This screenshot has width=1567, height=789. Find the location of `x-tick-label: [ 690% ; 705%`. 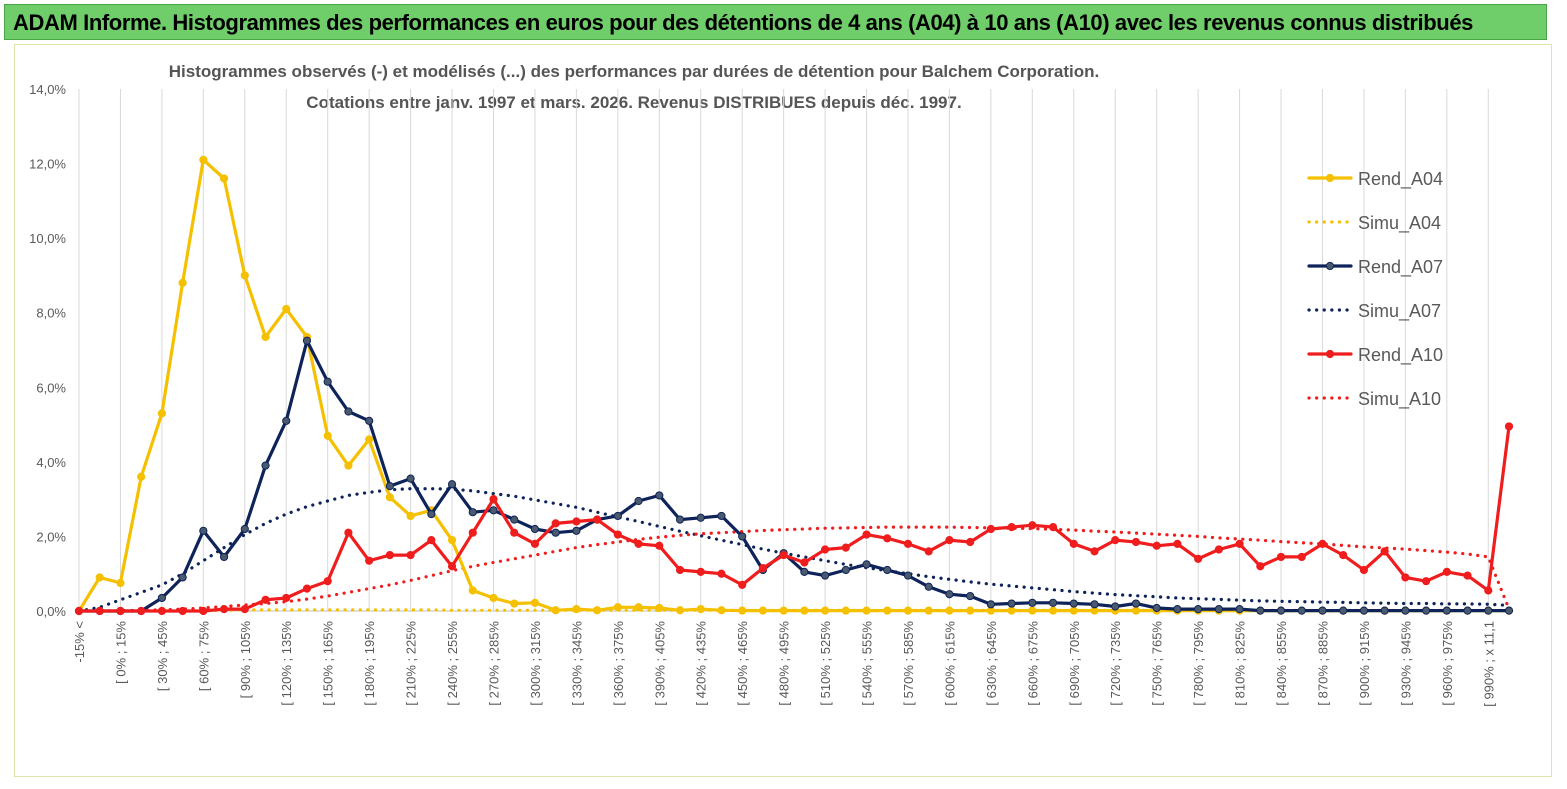

x-tick-label: [ 690% ; 705% is located at coordinates (1074, 663).